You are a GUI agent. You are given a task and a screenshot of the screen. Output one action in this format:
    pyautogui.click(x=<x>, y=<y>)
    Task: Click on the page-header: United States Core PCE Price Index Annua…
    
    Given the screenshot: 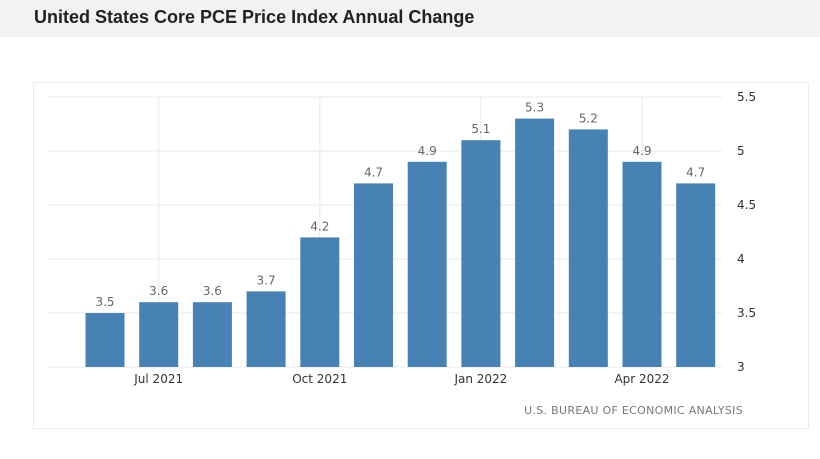 What is the action you would take?
    pyautogui.click(x=410, y=18)
    